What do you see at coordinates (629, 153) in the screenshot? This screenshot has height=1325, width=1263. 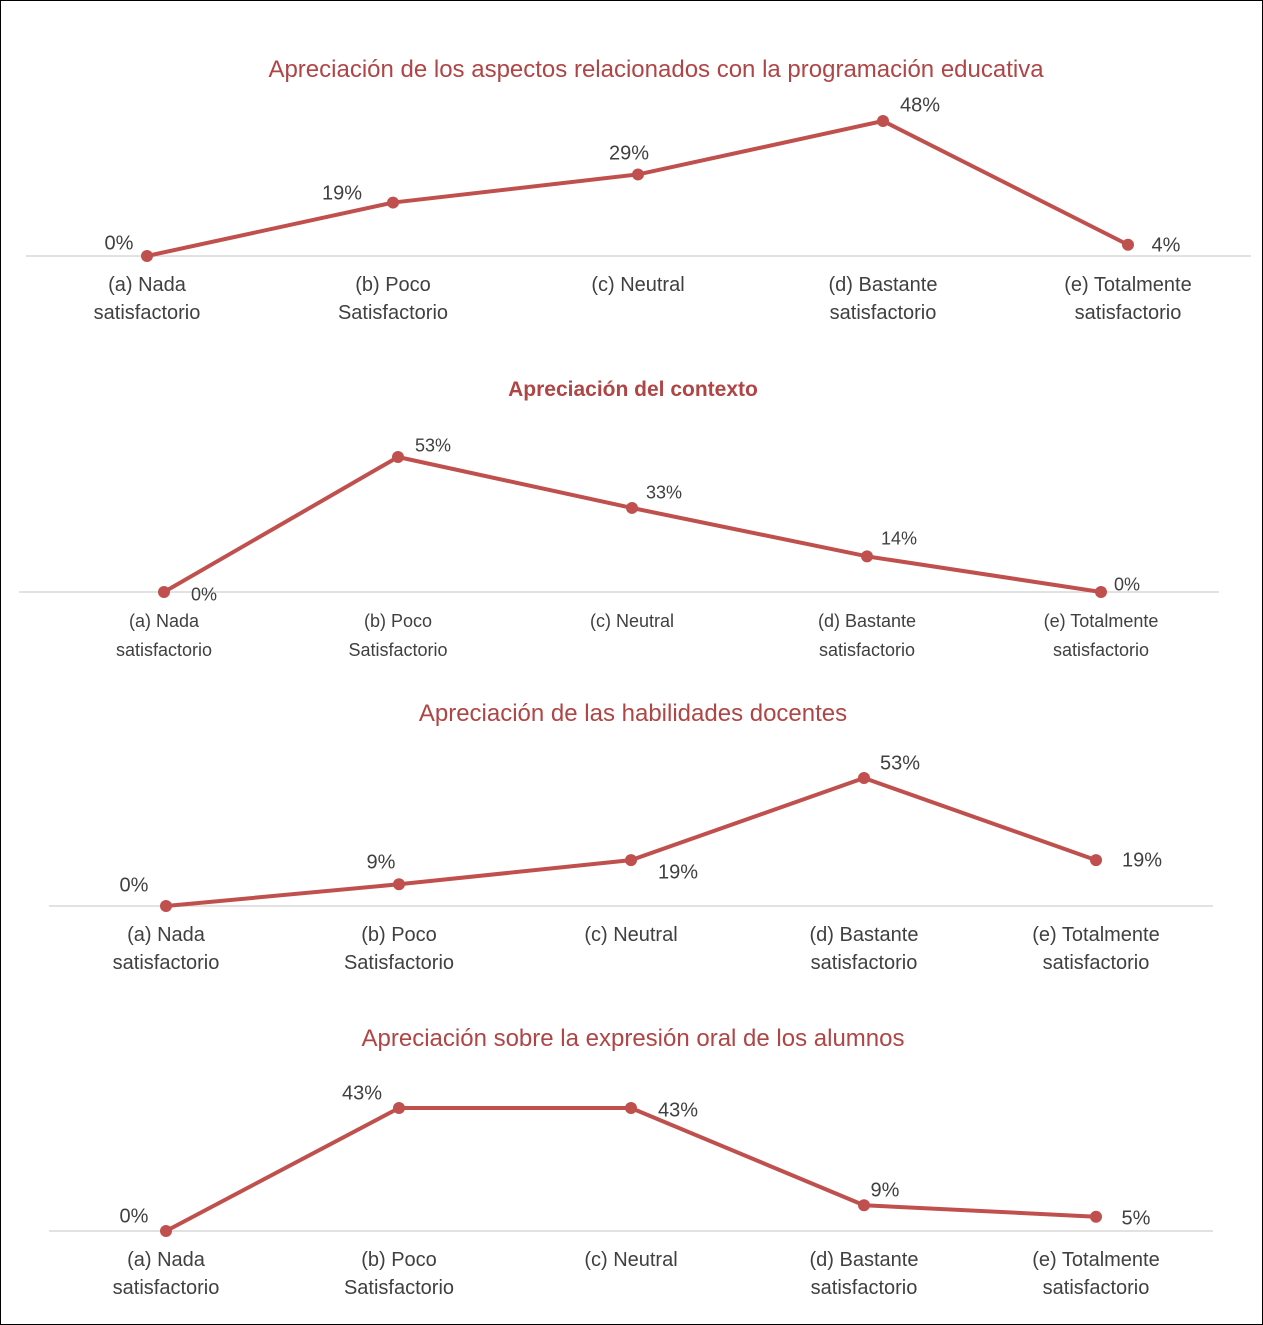 I see `data-label: 29%` at bounding box center [629, 153].